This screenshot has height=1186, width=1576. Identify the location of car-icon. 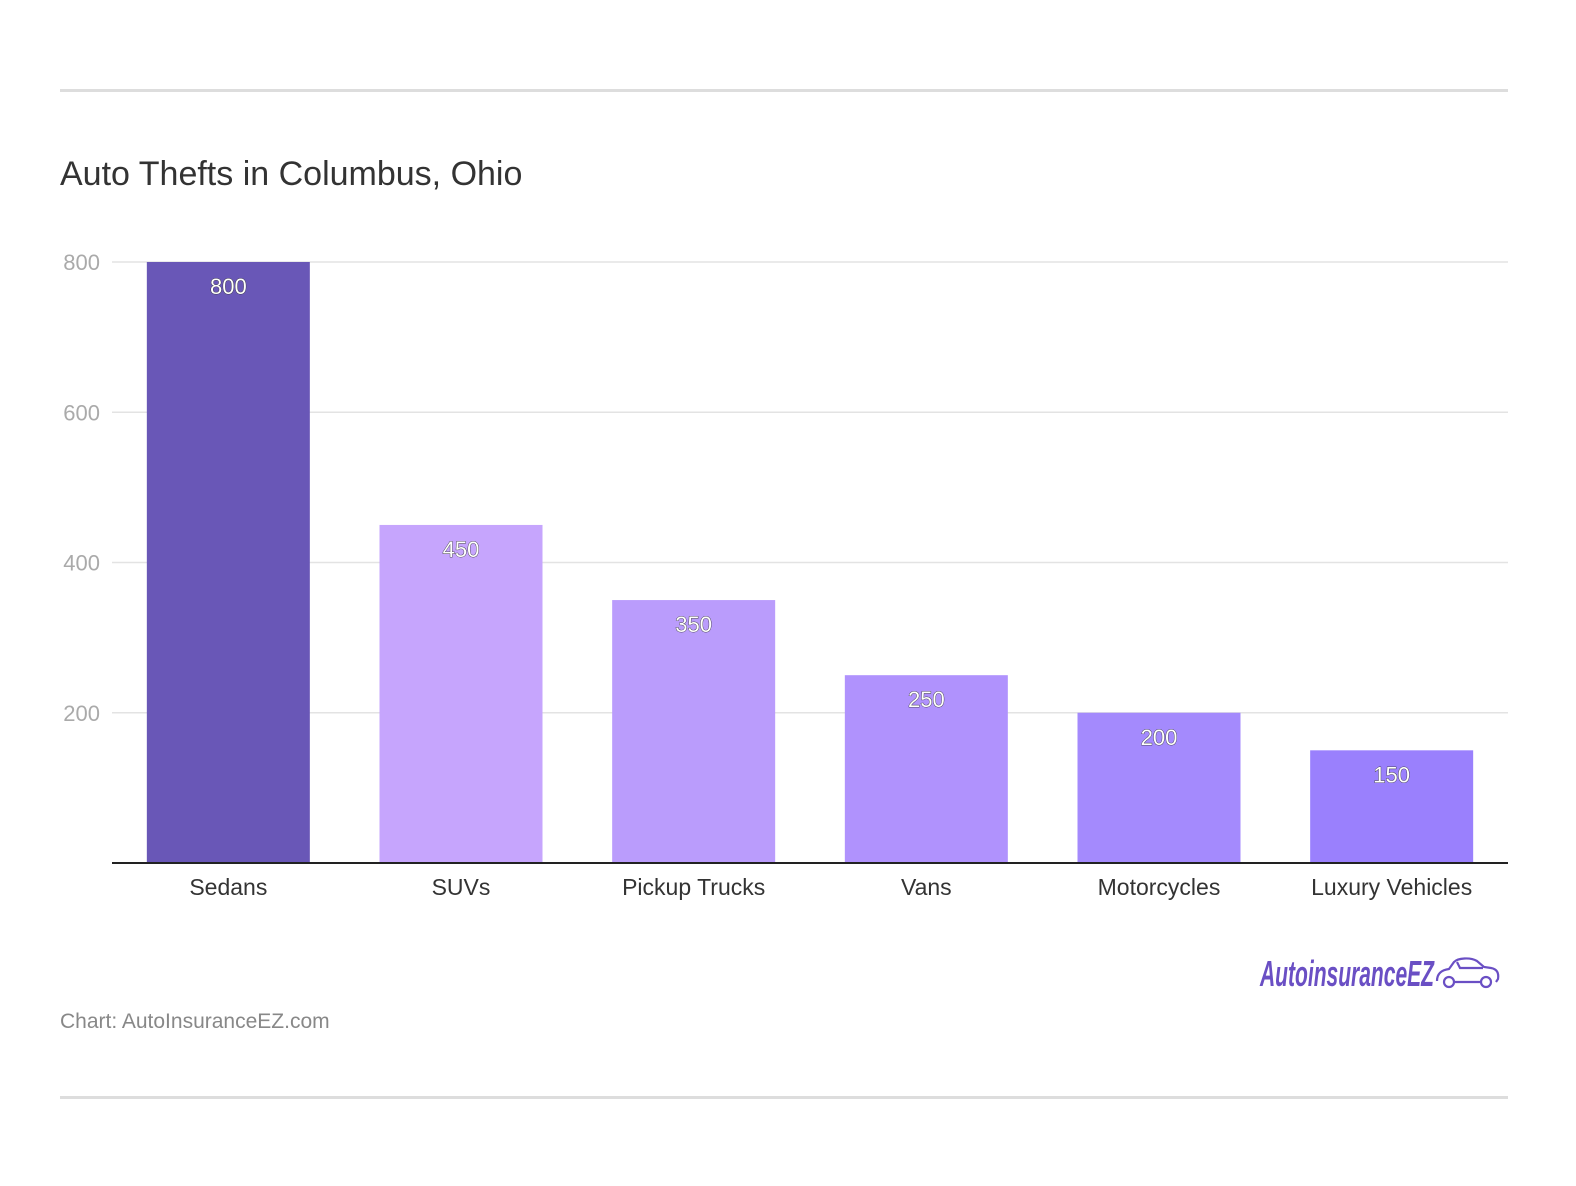
(1467, 973).